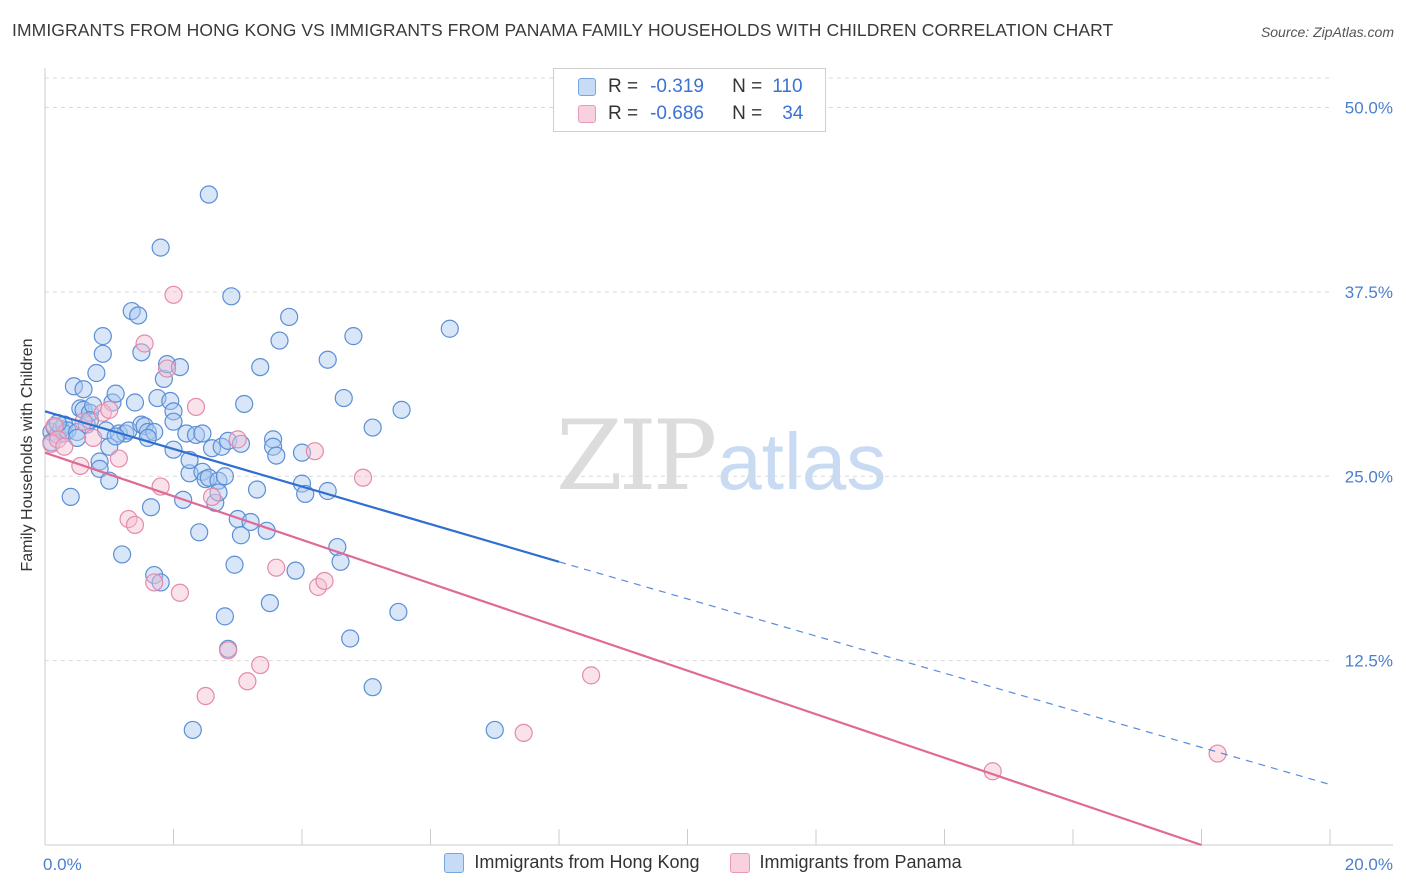  I want to click on y-tick-label: 12.5%, so click(1369, 661).